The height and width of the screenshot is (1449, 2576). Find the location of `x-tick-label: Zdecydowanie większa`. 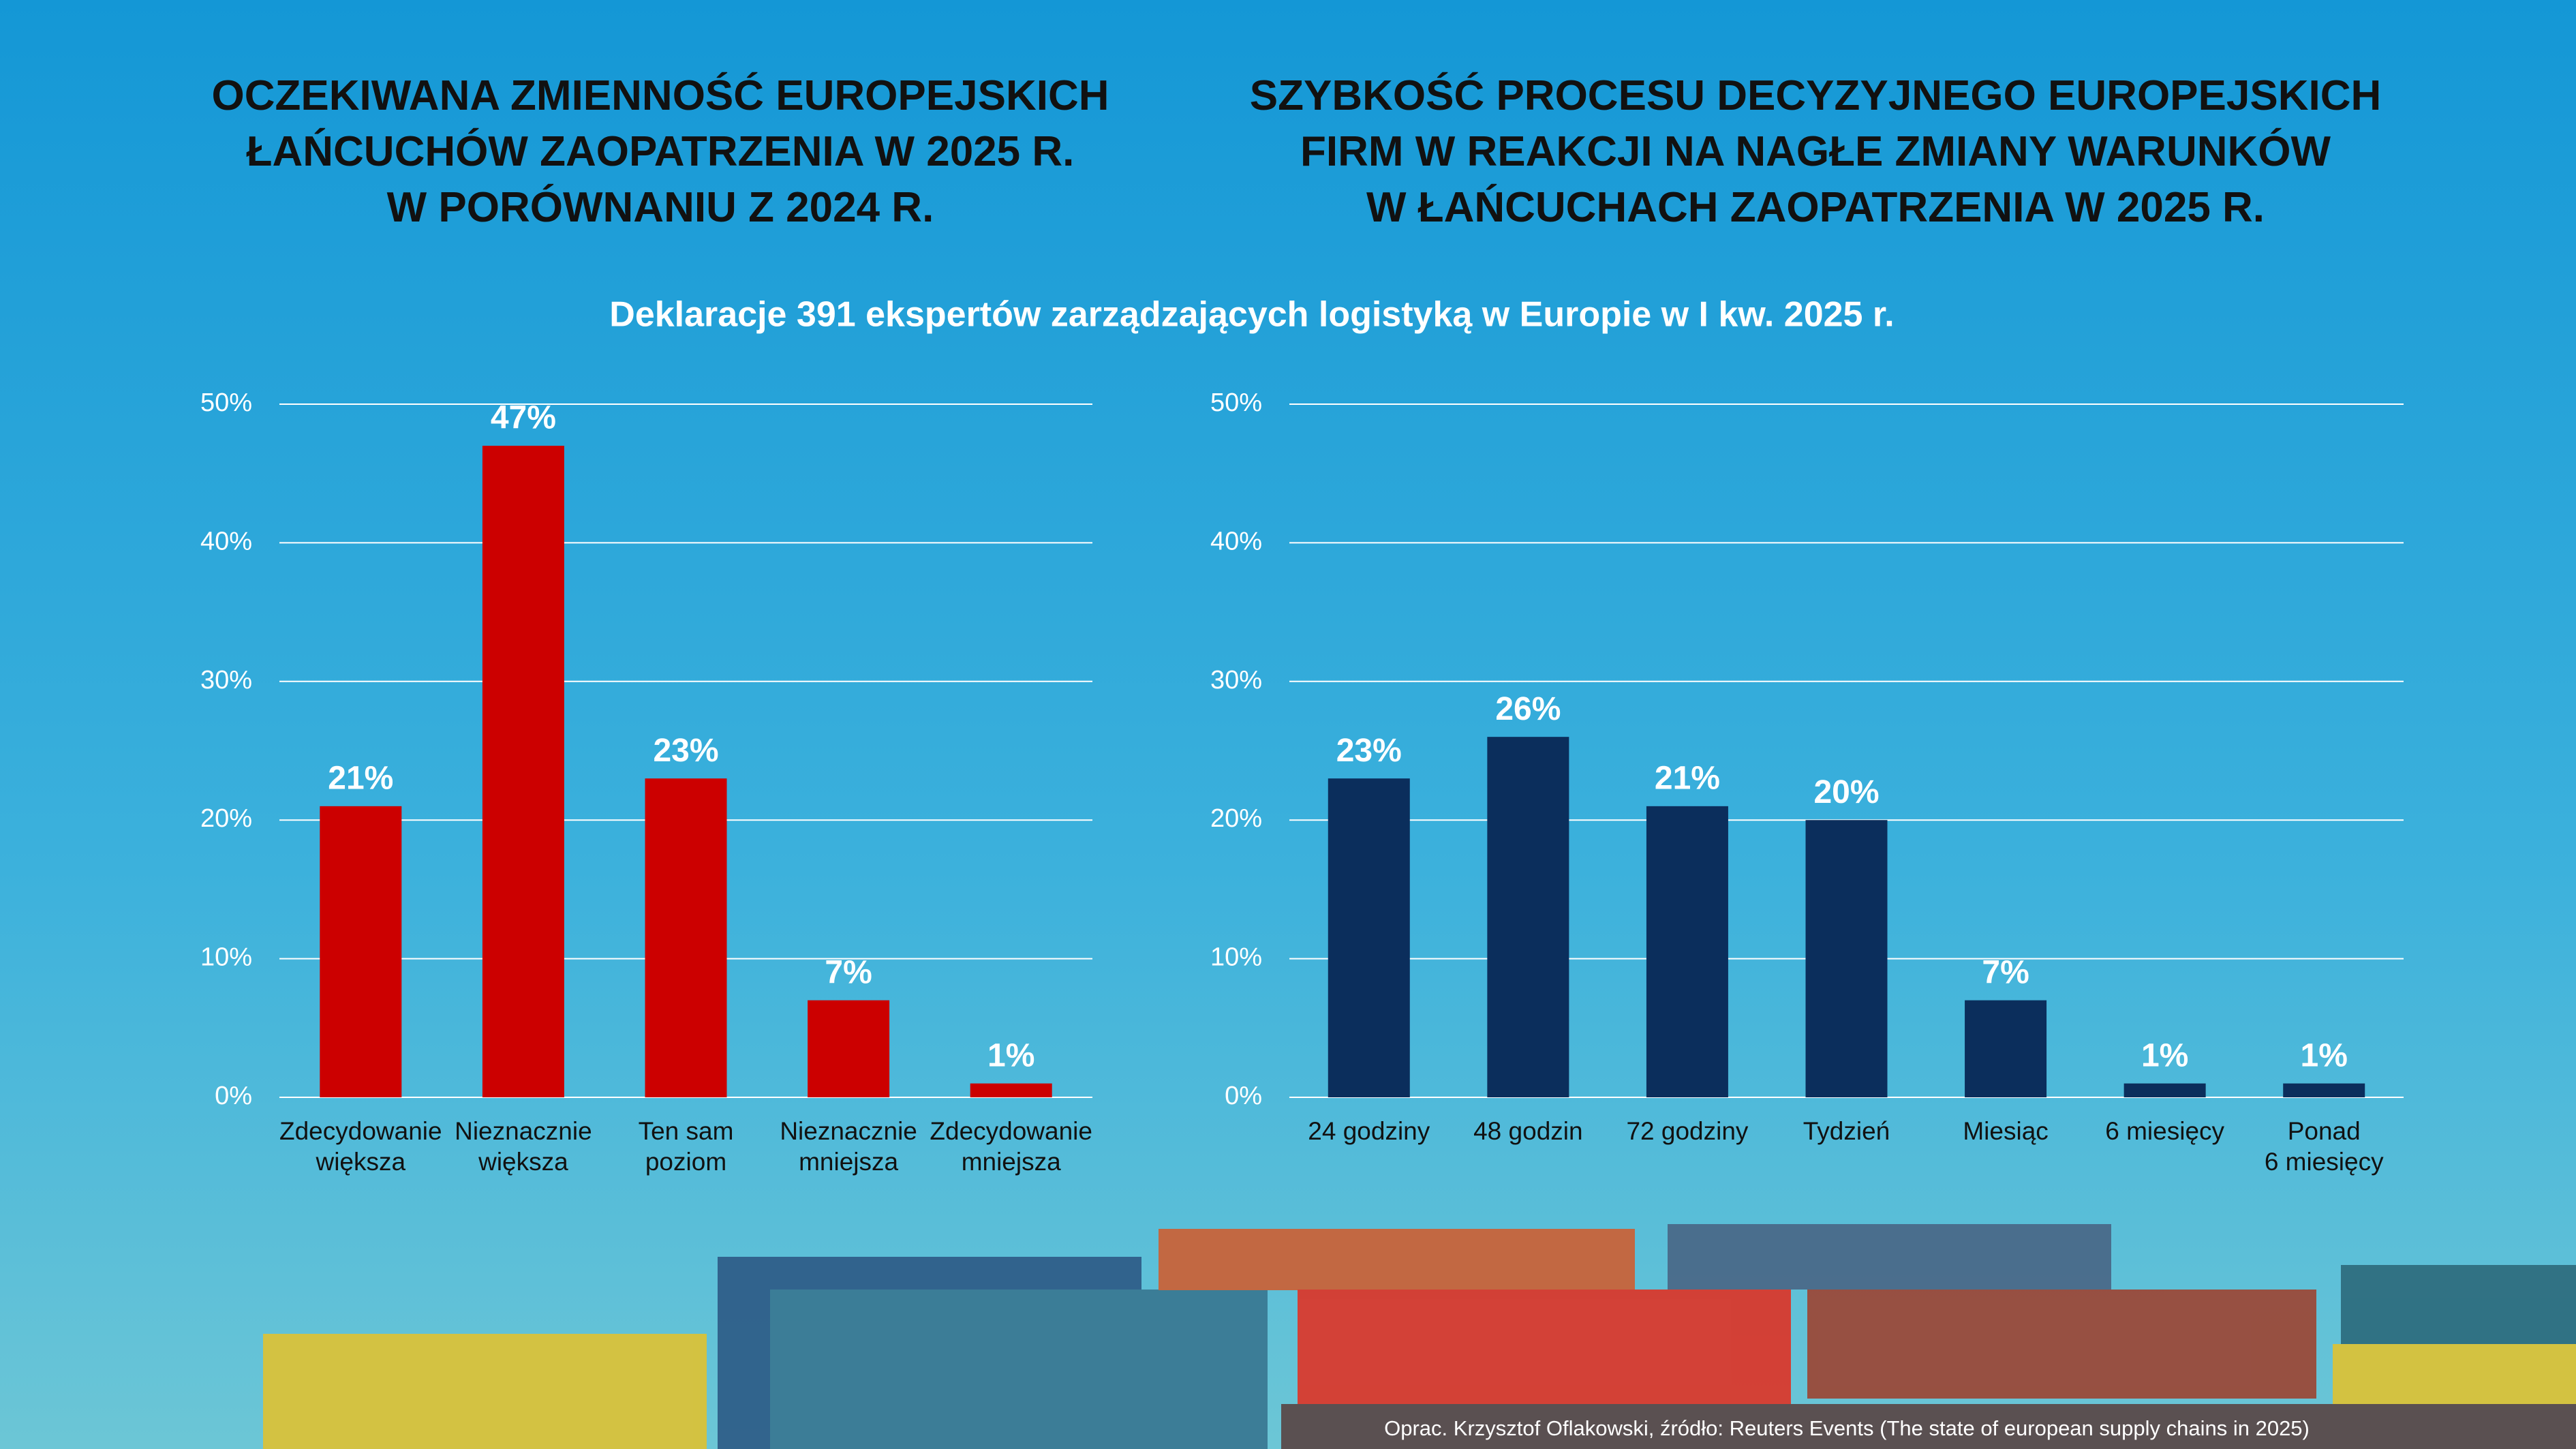

x-tick-label: Zdecydowanie większa is located at coordinates (361, 1147).